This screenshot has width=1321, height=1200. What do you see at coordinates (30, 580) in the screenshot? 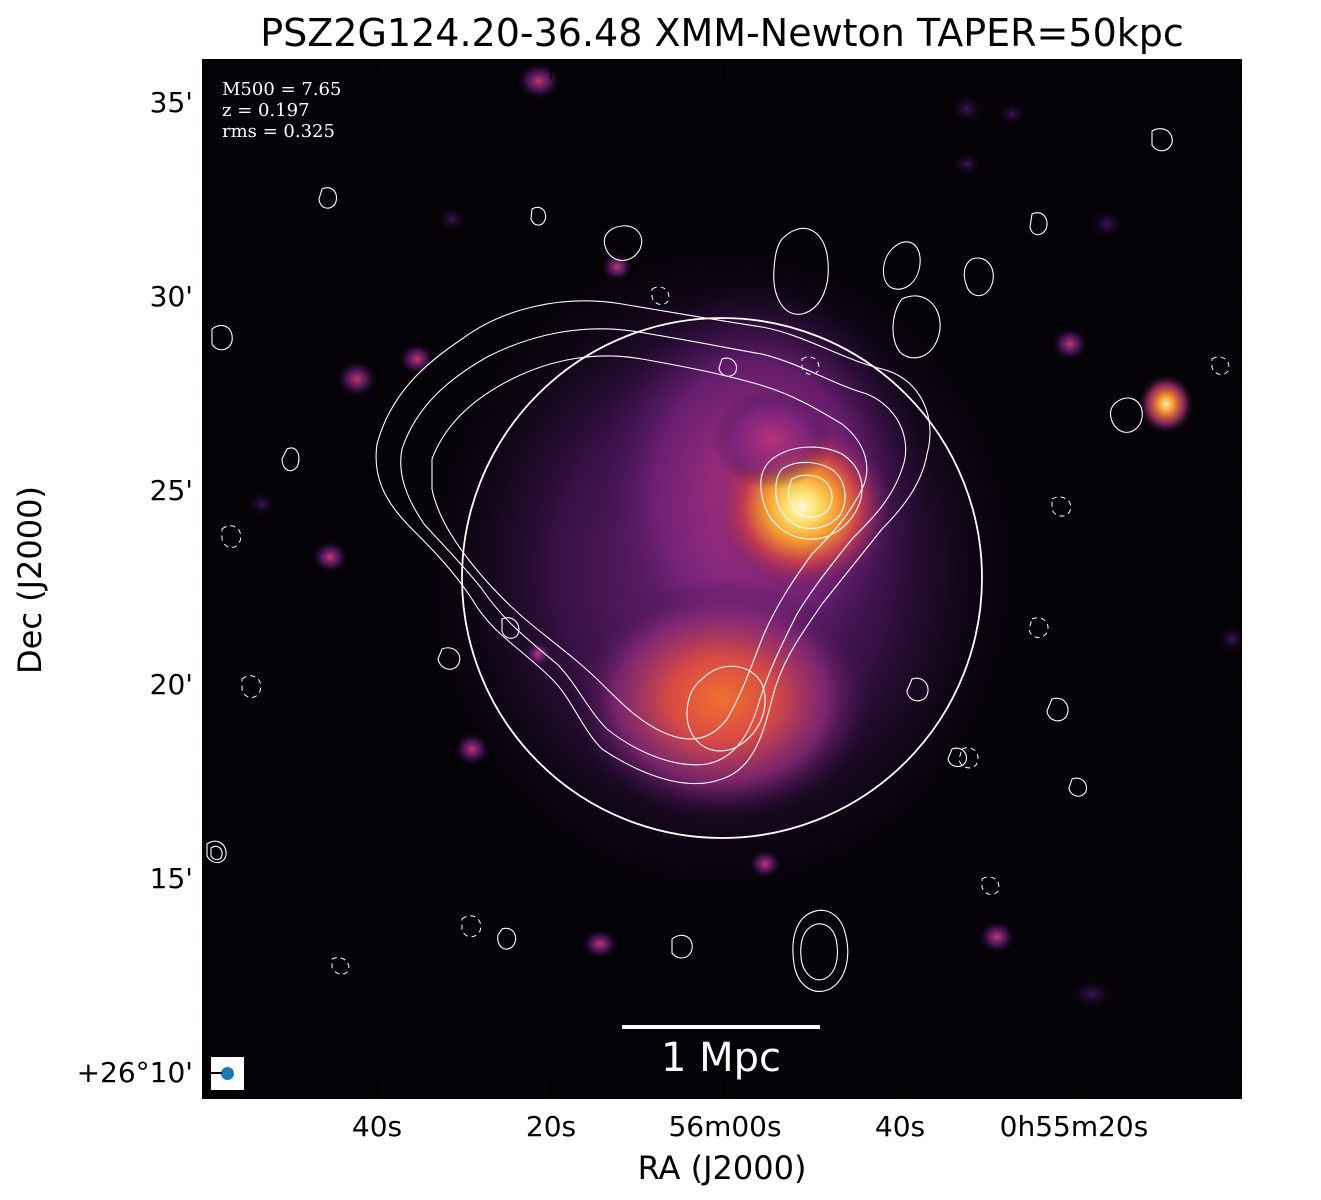
I see `y-axis-label: Dec (J2000)` at bounding box center [30, 580].